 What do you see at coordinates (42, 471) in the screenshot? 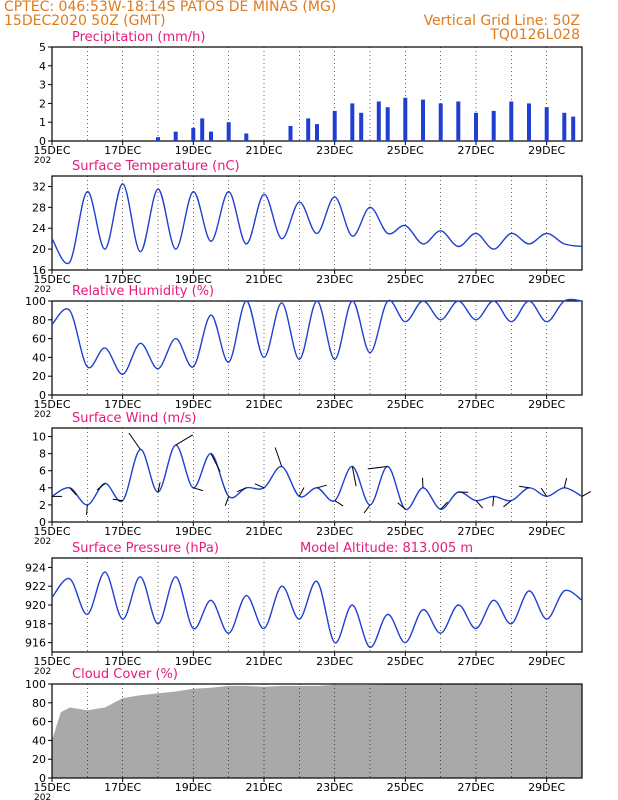
I see `wind-ytick-label: 6` at bounding box center [42, 471].